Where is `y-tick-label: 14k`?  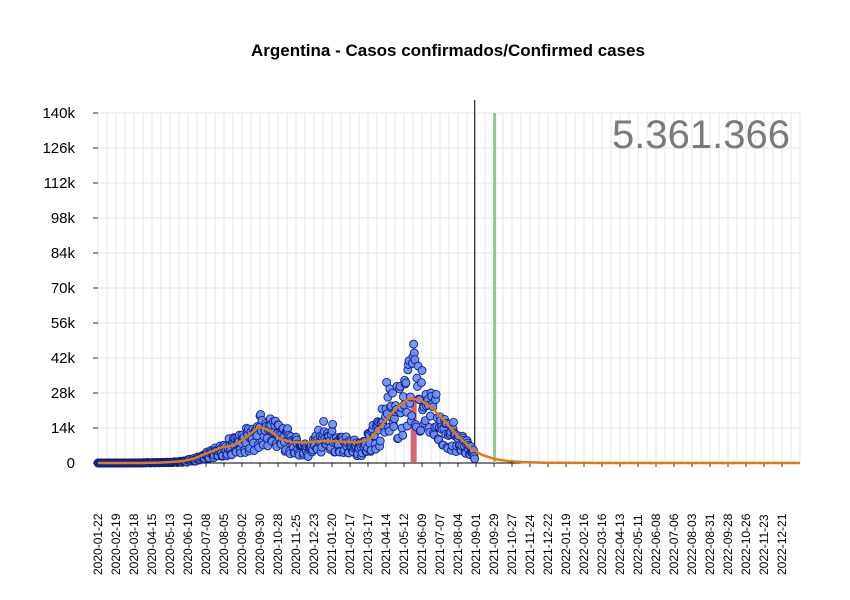
y-tick-label: 14k is located at coordinates (63, 428).